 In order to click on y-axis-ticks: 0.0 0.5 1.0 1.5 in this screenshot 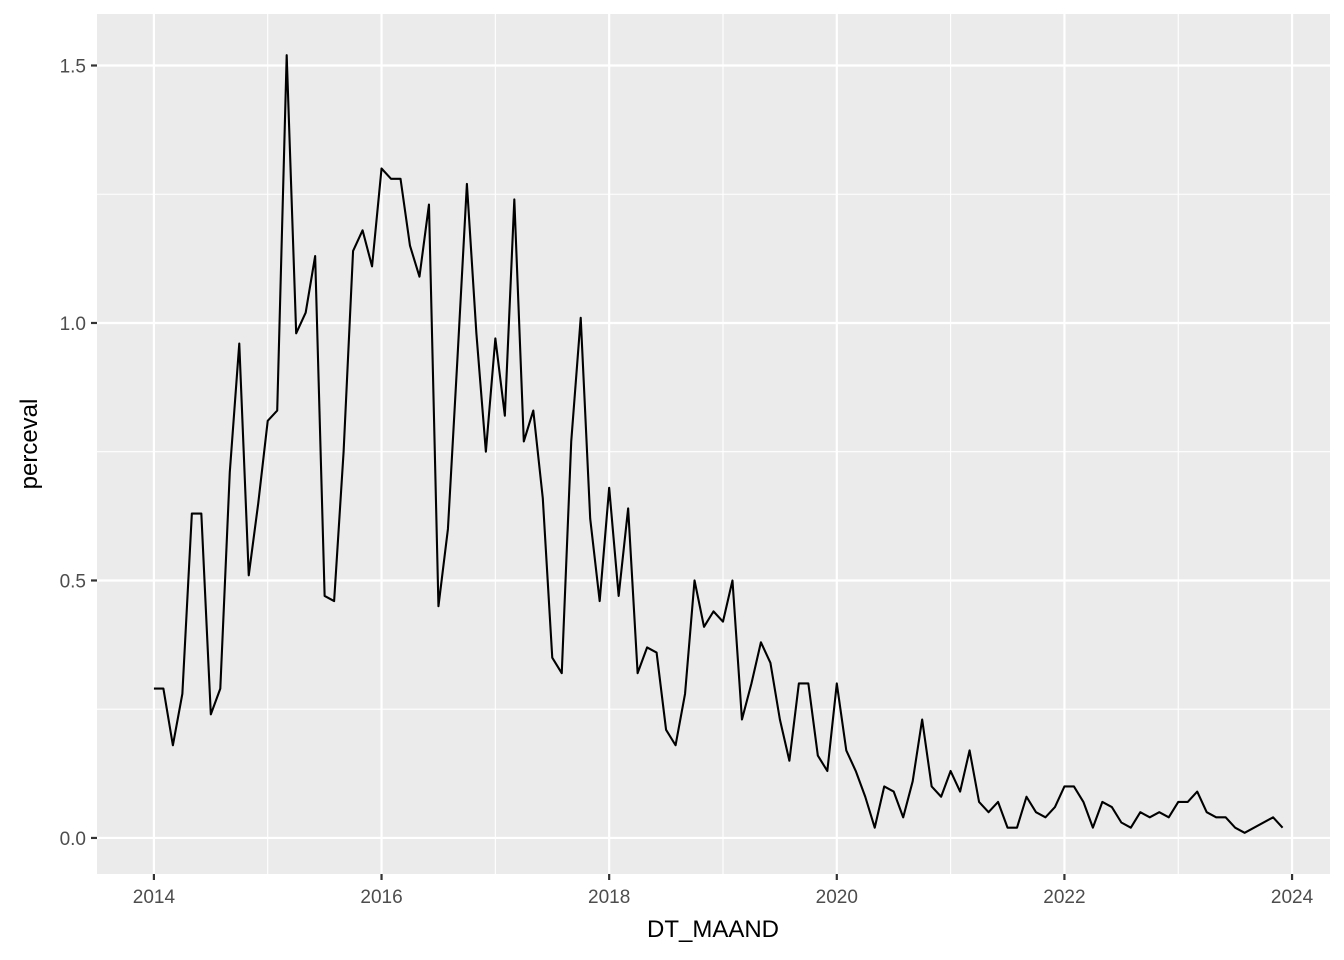, I will do `click(78, 453)`.